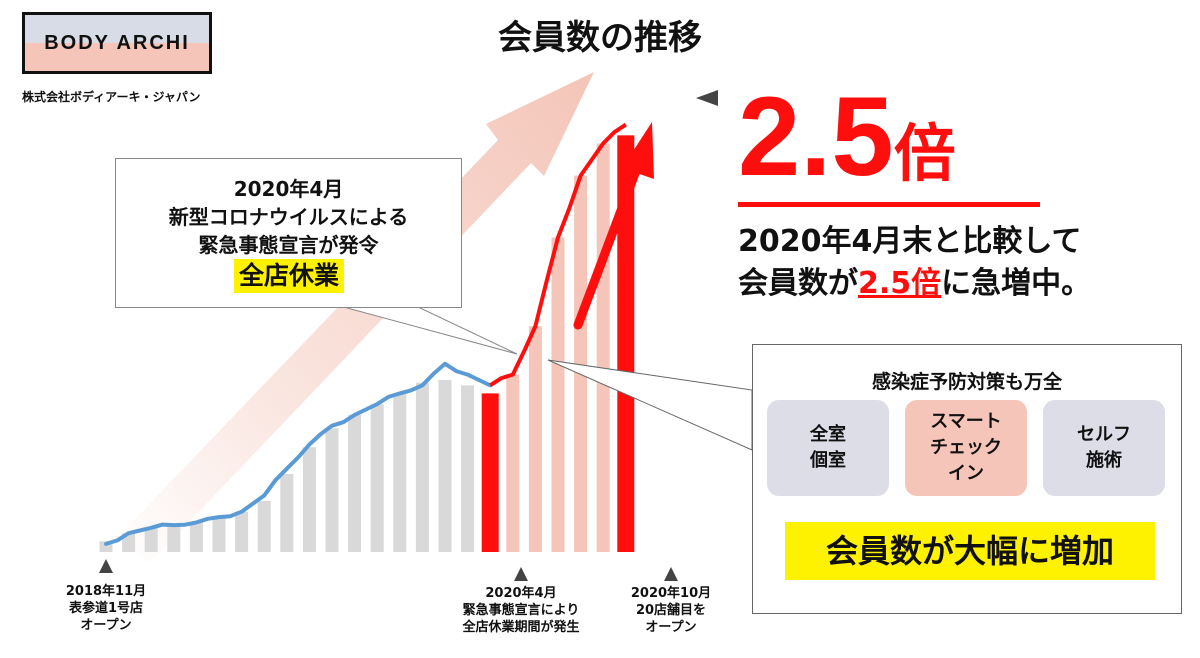 This screenshot has height=658, width=1200. Describe the element at coordinates (600, 38) in the screenshot. I see `page-title: 会員数の推移` at that location.